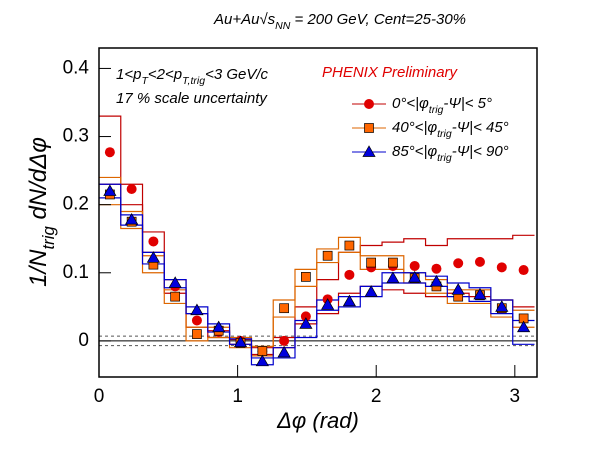 The height and width of the screenshot is (472, 596). I want to click on y-tick-label: 0.2, so click(76, 204).